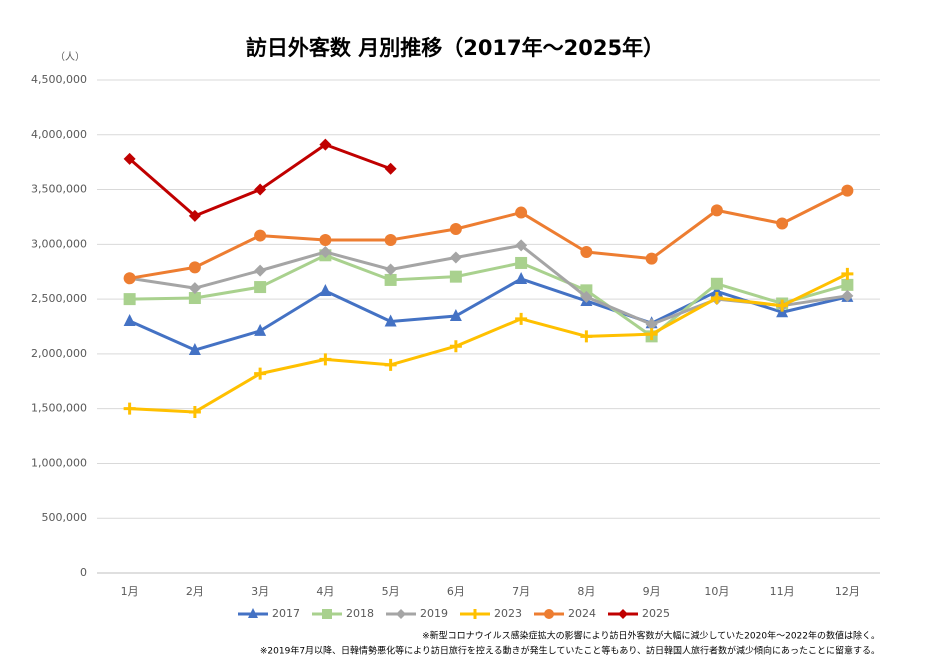 The width and height of the screenshot is (925, 662). Describe the element at coordinates (83, 572) in the screenshot. I see `y-tick-label: 0` at that location.